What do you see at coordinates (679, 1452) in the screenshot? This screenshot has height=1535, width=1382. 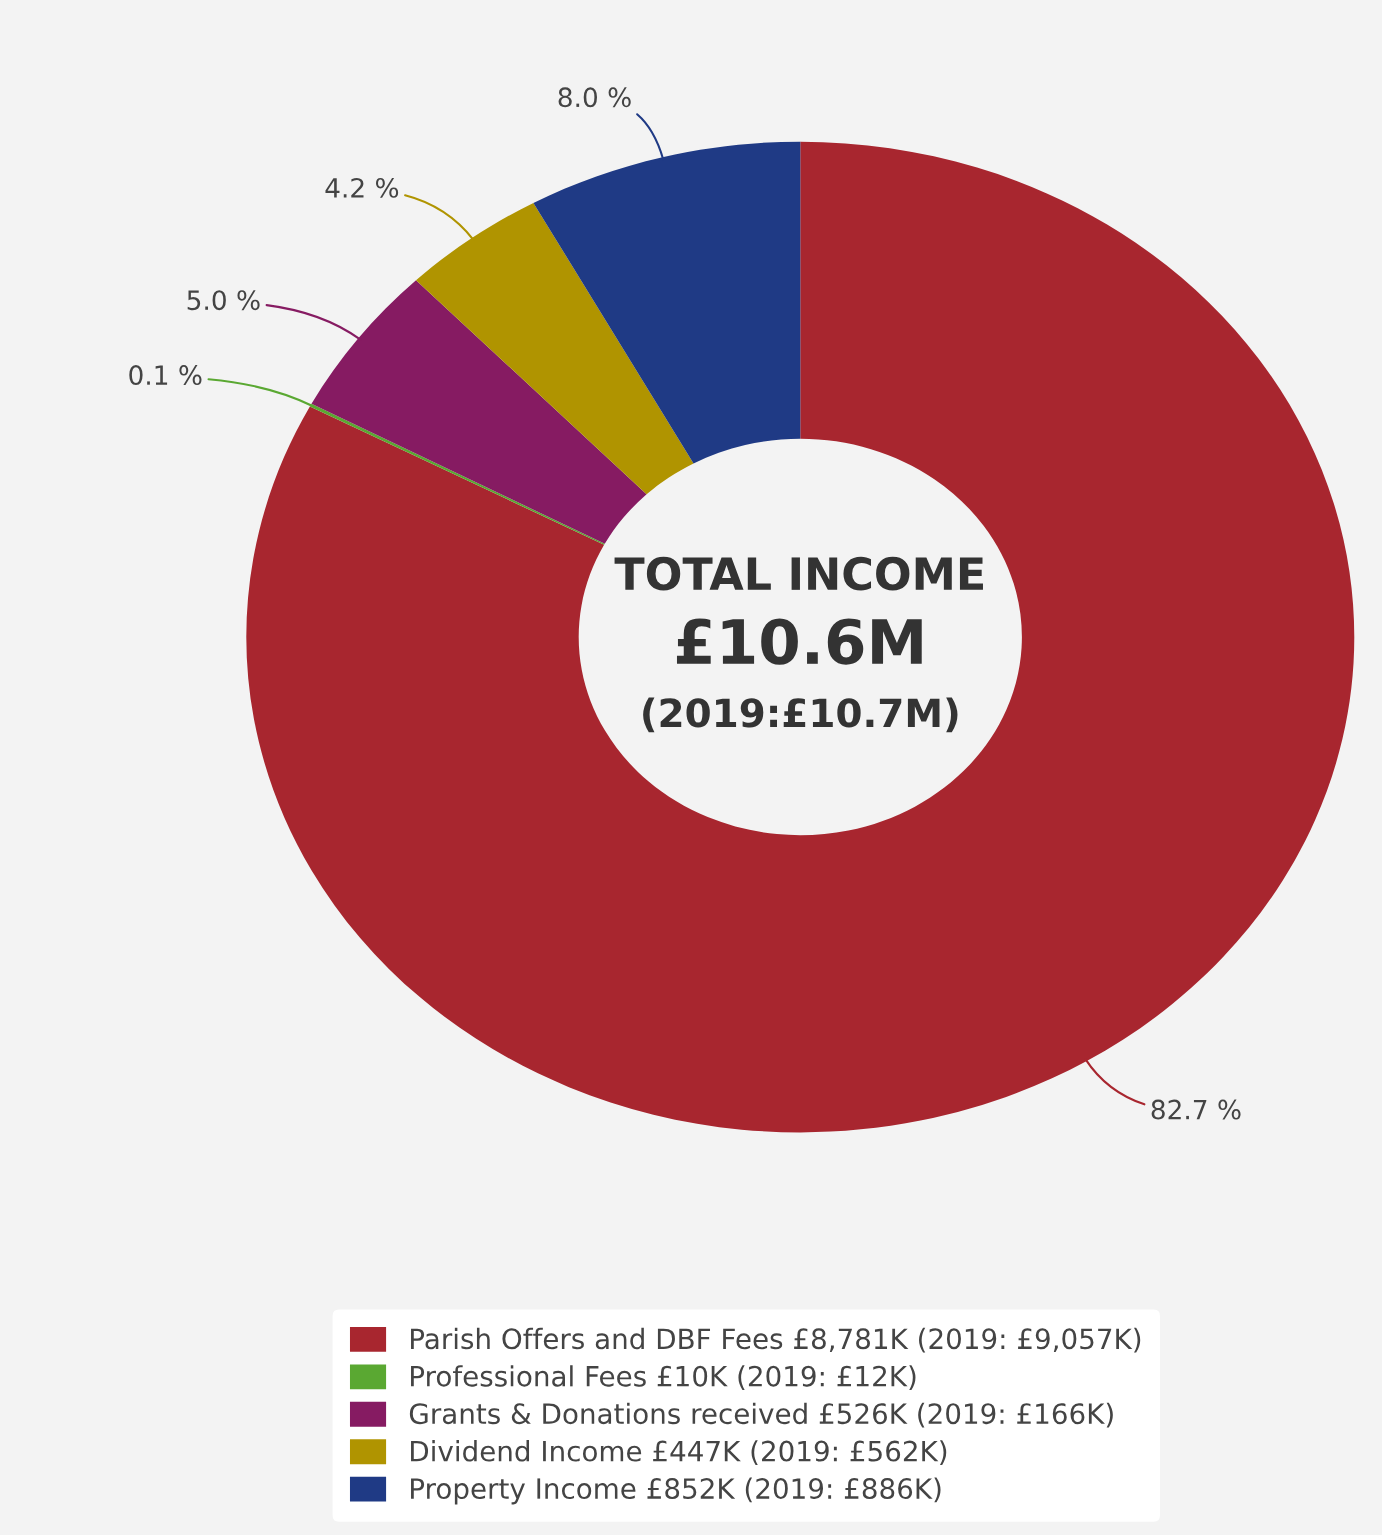 I see `legend-label: Dividend Income £447K (2019: £562K)` at bounding box center [679, 1452].